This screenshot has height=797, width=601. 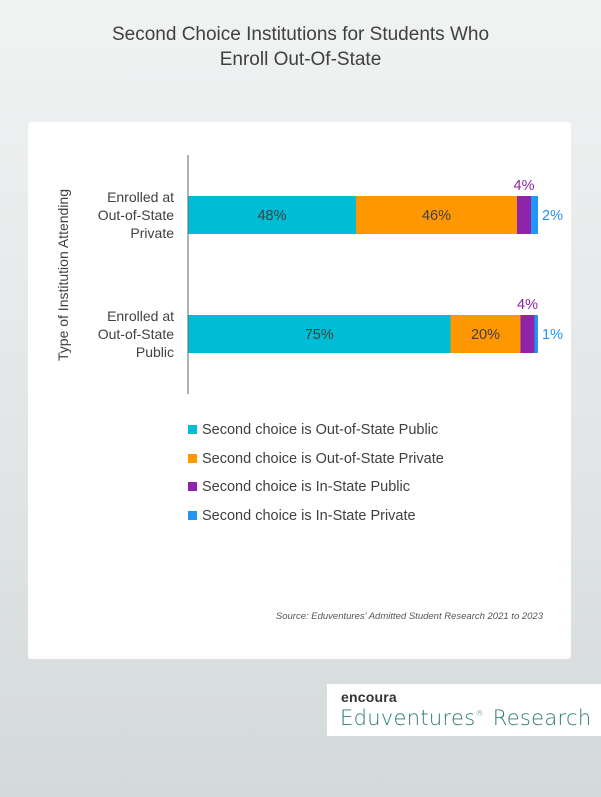 I want to click on y-axis-title: Type of Institution Attending, so click(x=63, y=275).